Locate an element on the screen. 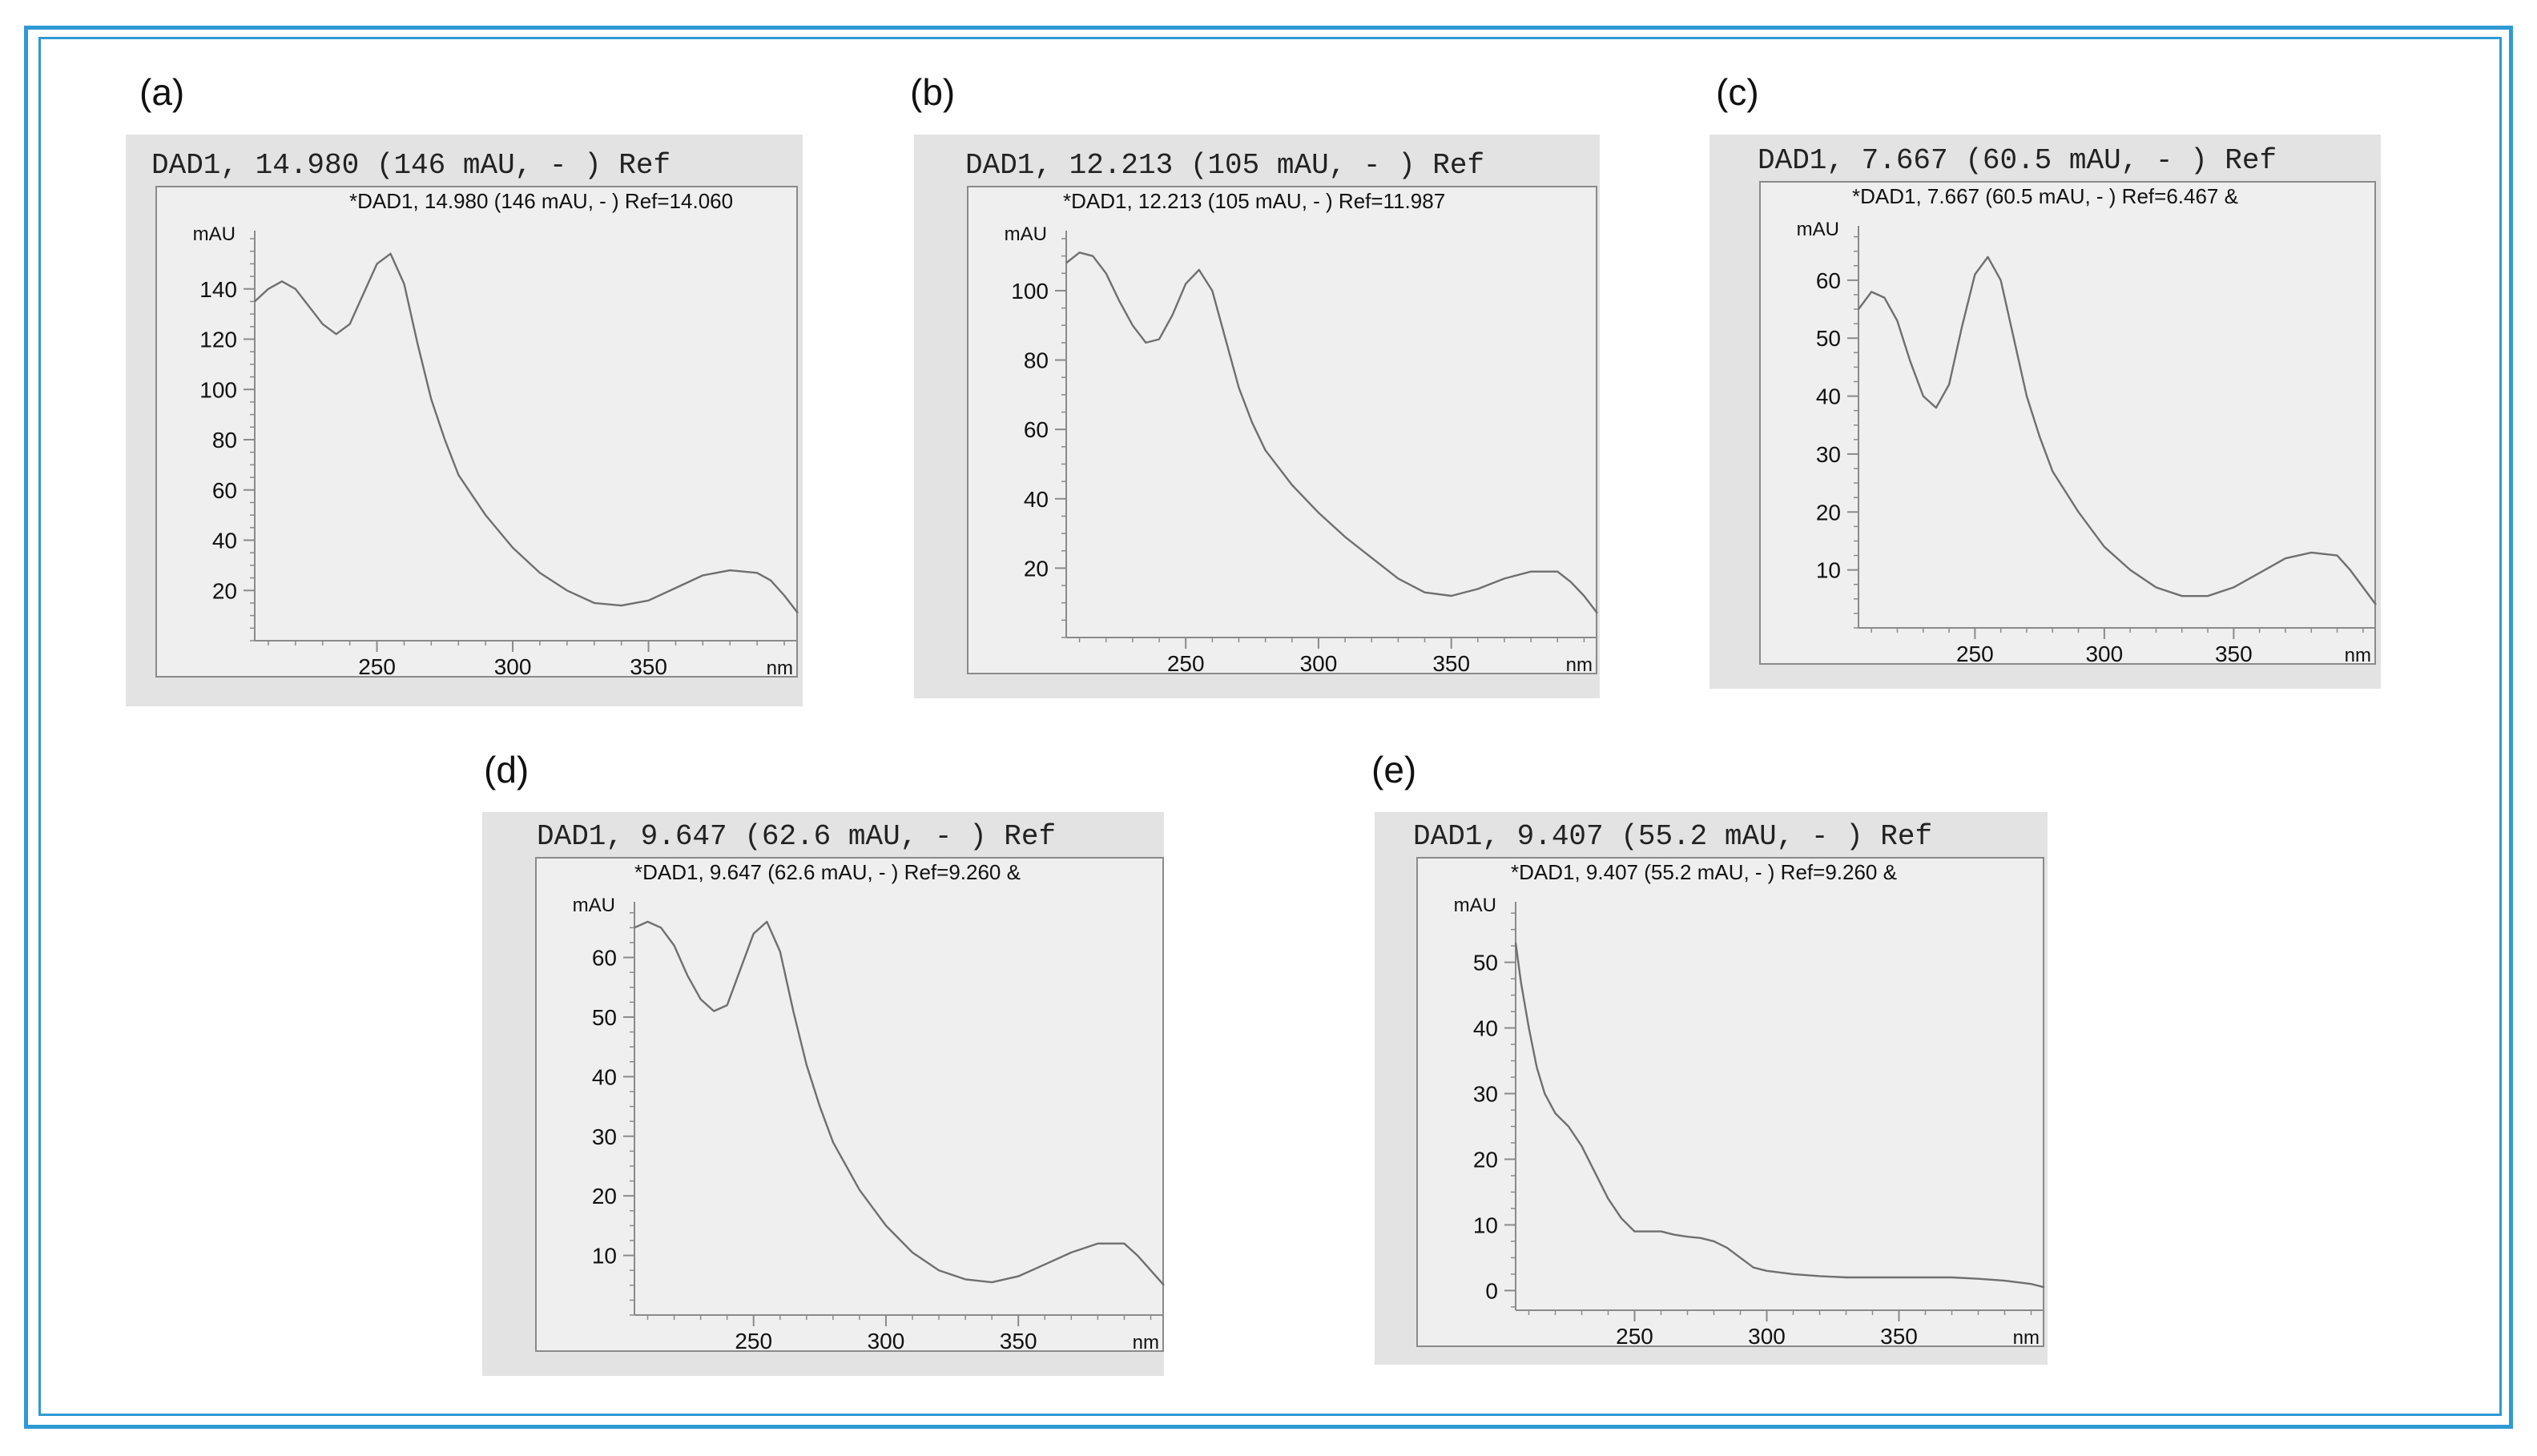 The width and height of the screenshot is (2537, 1456). y-unit-label-a: mAU is located at coordinates (214, 234).